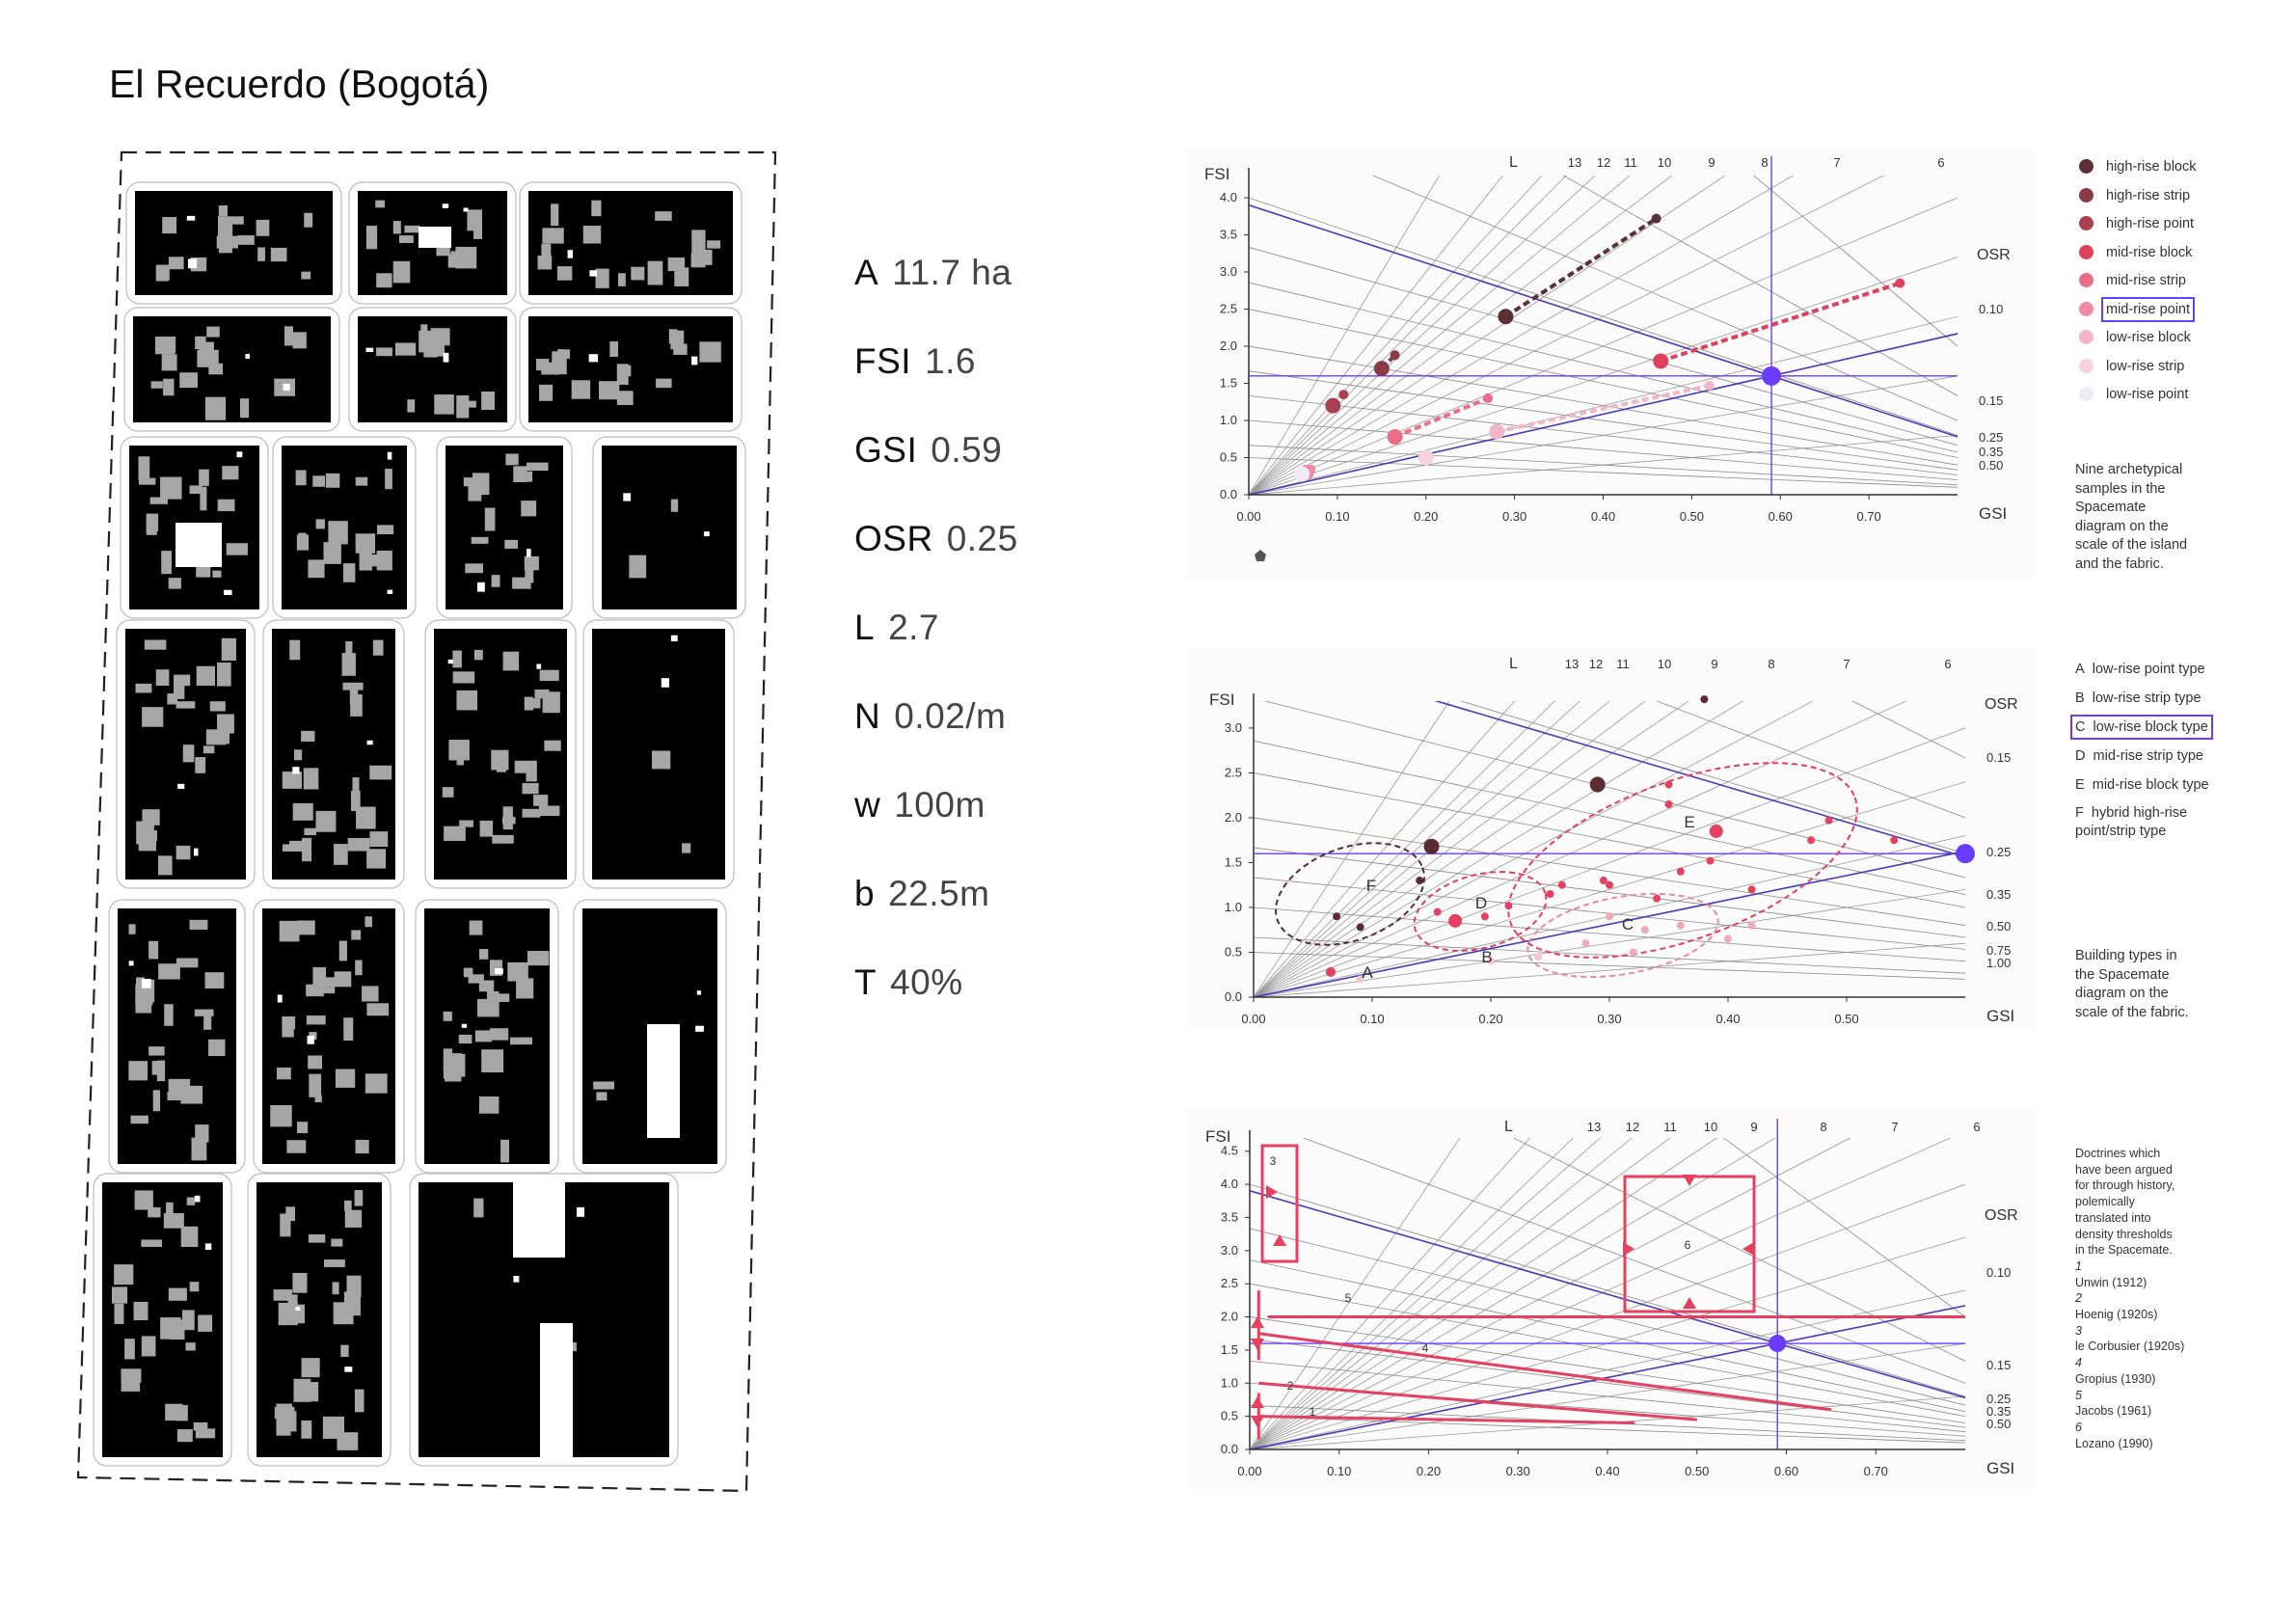 The width and height of the screenshot is (2296, 1624). I want to click on legend-item: low-rise point, so click(2136, 399).